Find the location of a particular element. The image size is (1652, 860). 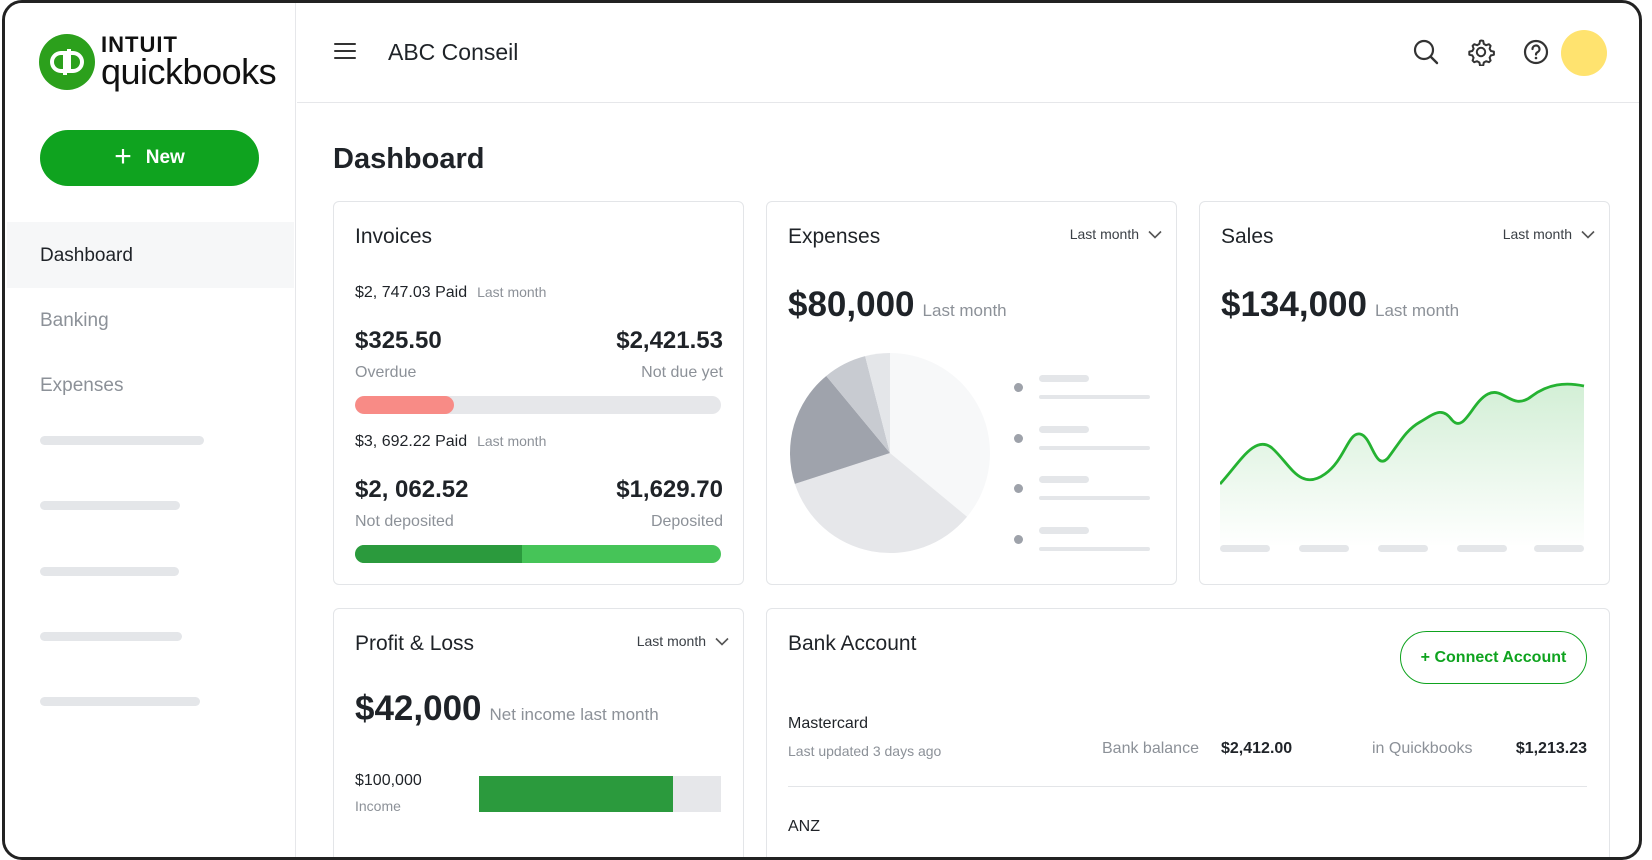

bank-last-updated: Last updated 3 days ago is located at coordinates (865, 751).